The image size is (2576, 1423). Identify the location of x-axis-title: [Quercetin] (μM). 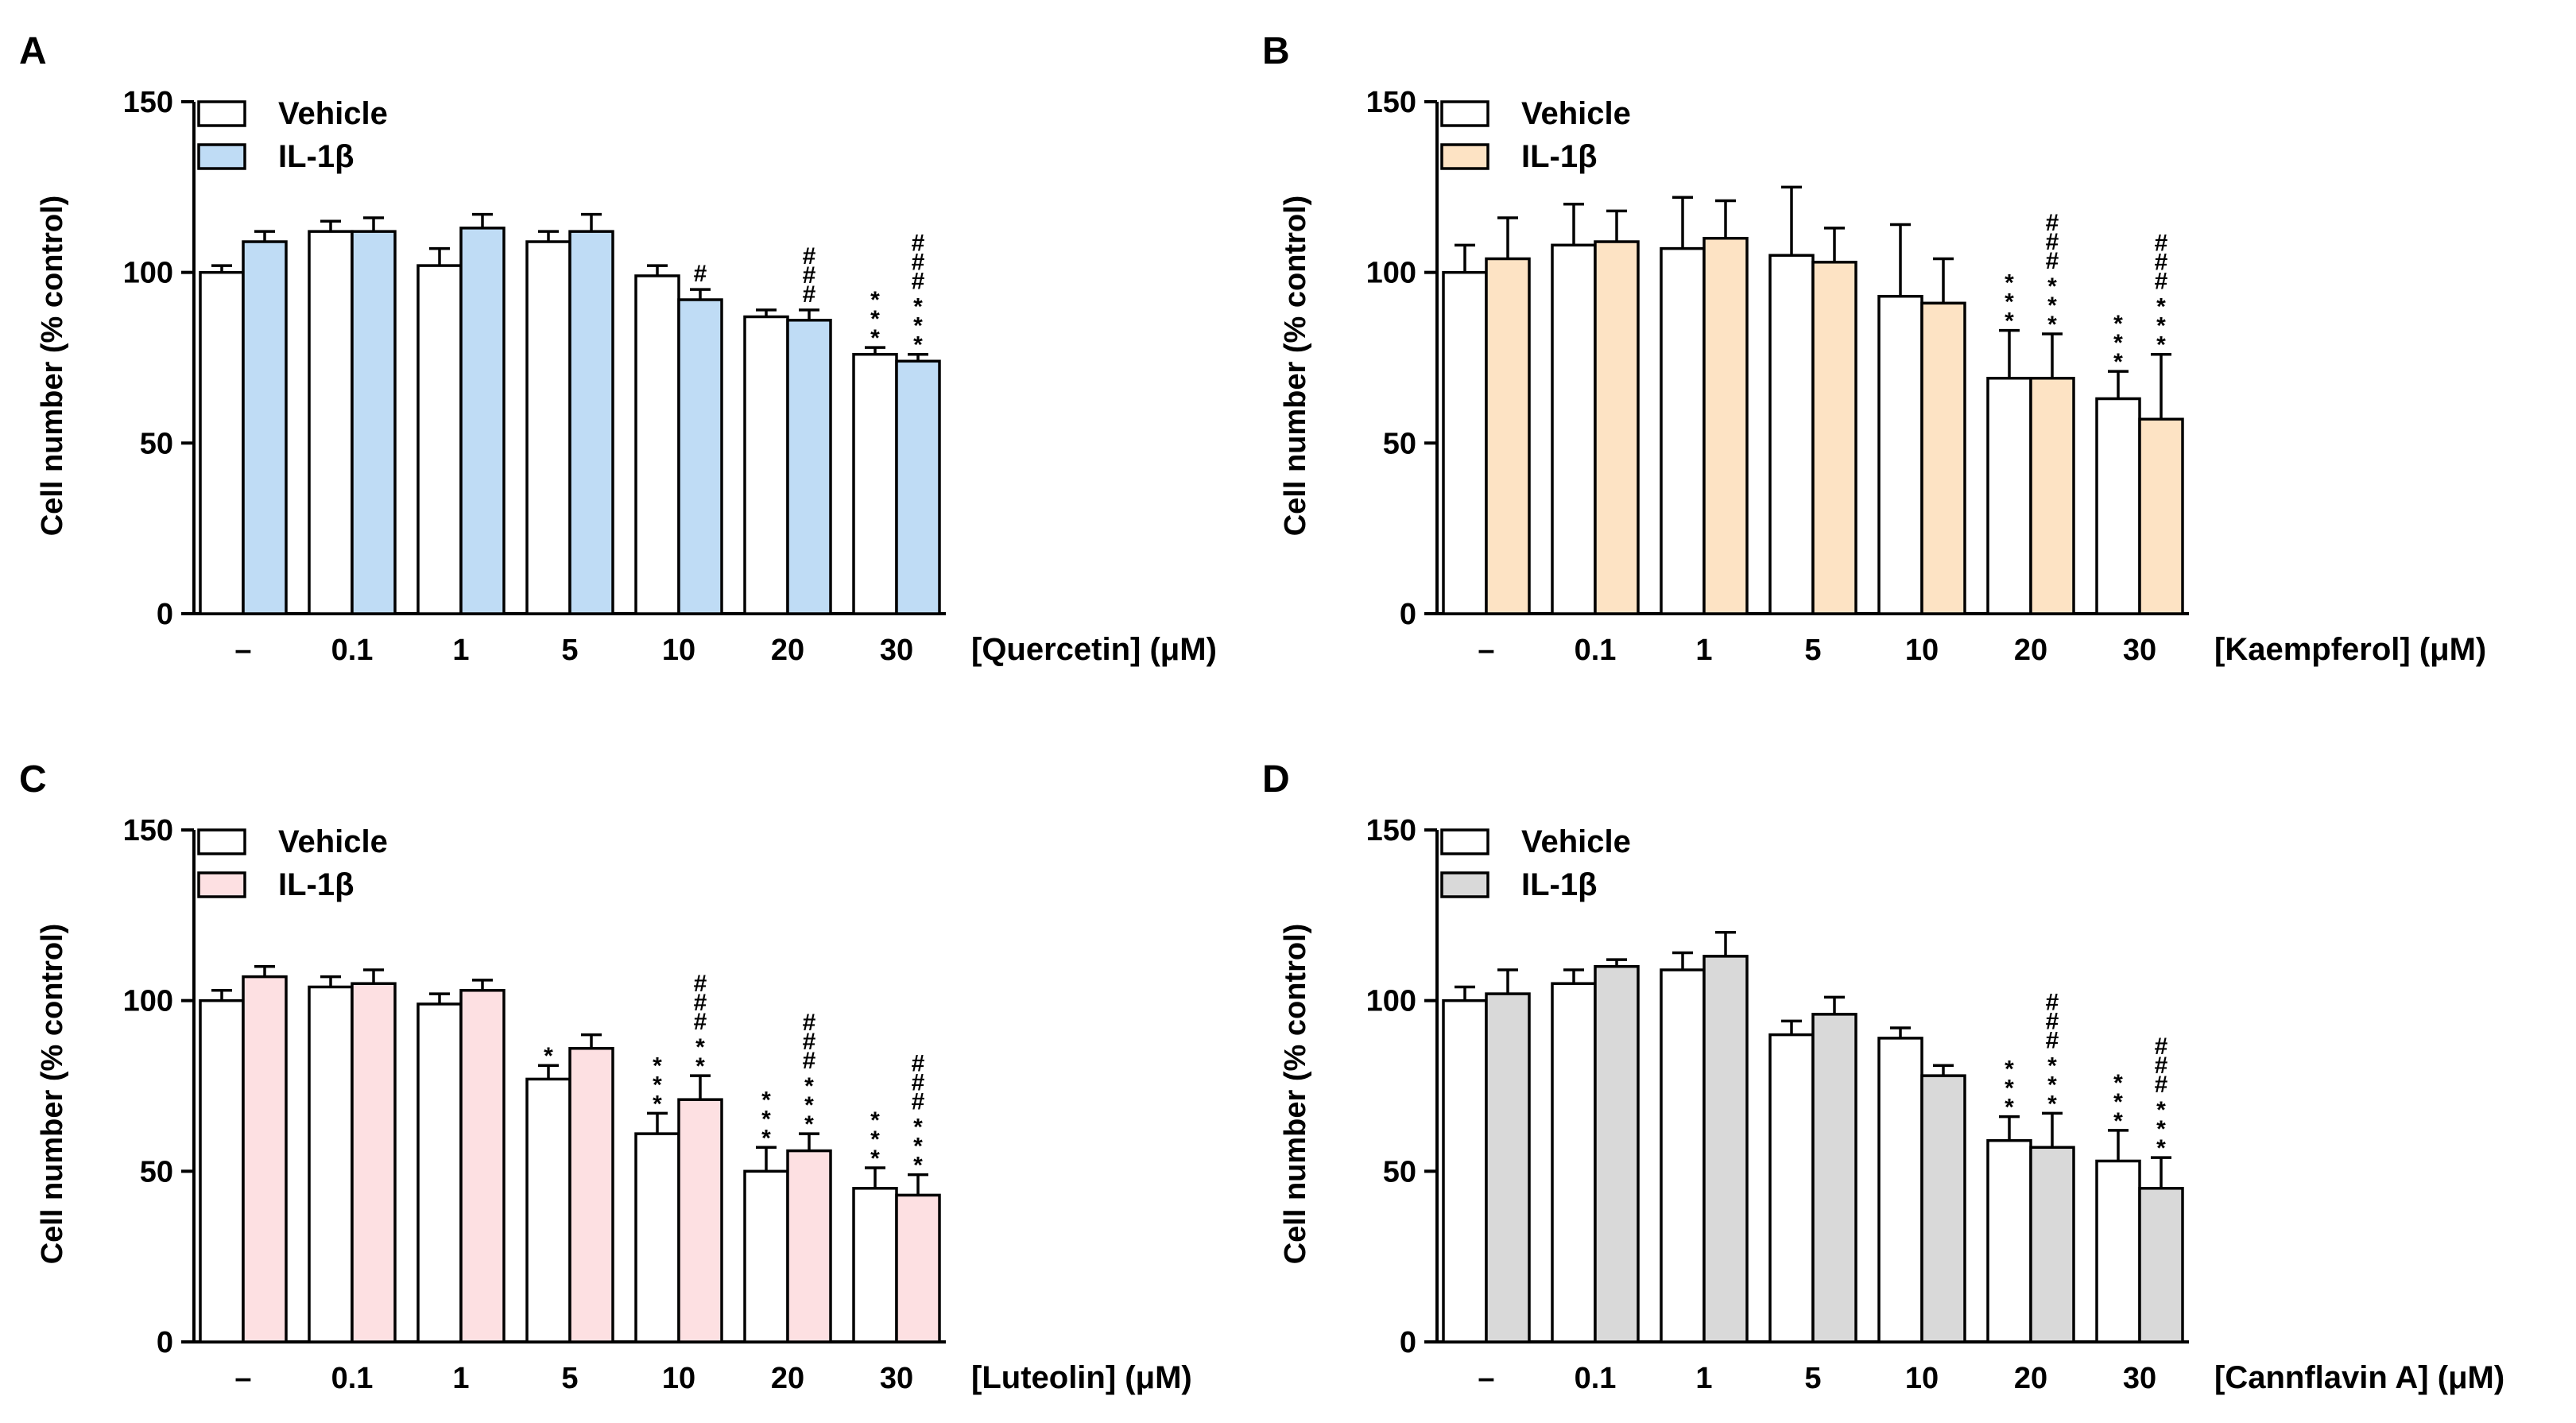
(1094, 650).